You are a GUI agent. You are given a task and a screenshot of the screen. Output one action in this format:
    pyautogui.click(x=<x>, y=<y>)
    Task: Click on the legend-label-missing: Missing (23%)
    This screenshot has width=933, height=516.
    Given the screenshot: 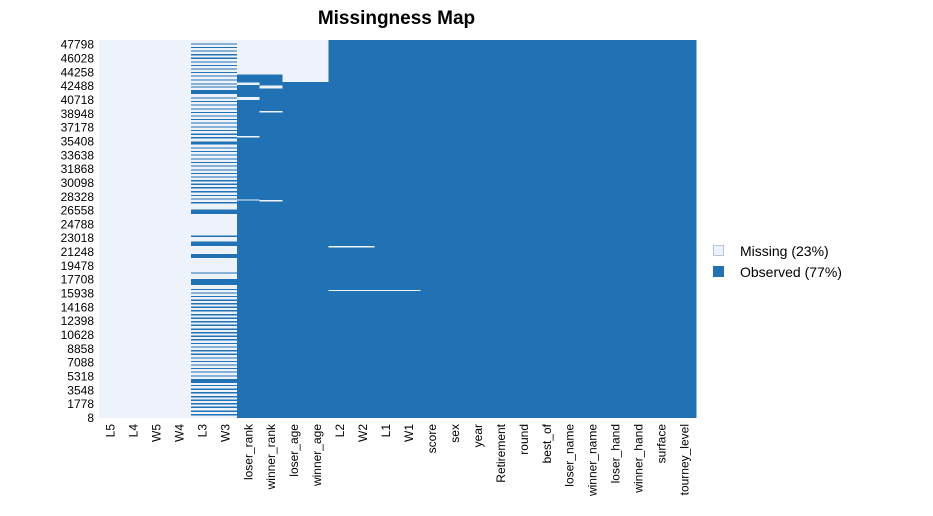 What is the action you would take?
    pyautogui.click(x=784, y=250)
    